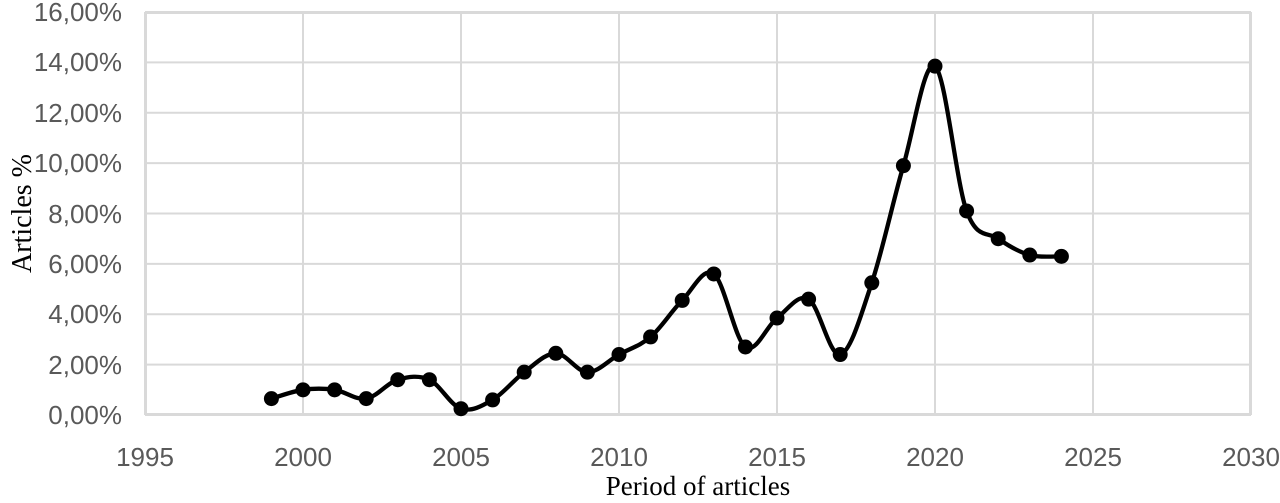  I want to click on x-tick-label: 2020, so click(935, 457).